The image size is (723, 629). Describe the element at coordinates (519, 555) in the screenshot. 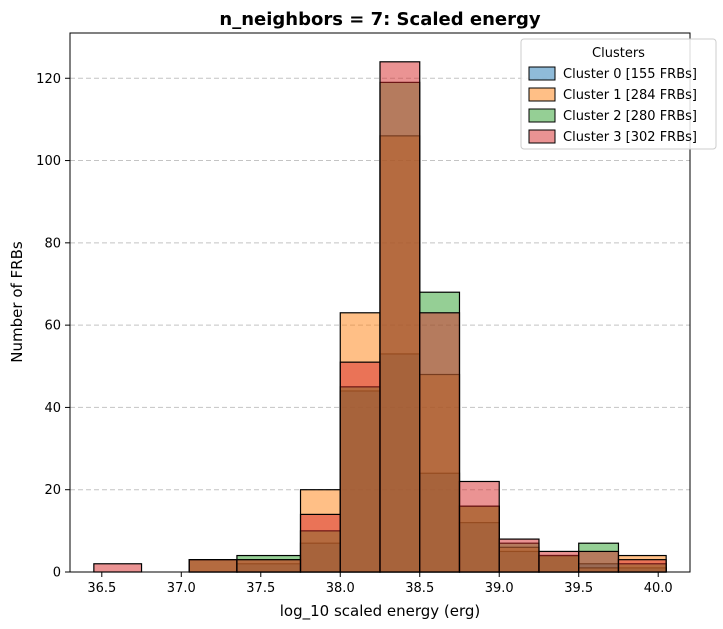

I see `bar-series3-bin9` at that location.